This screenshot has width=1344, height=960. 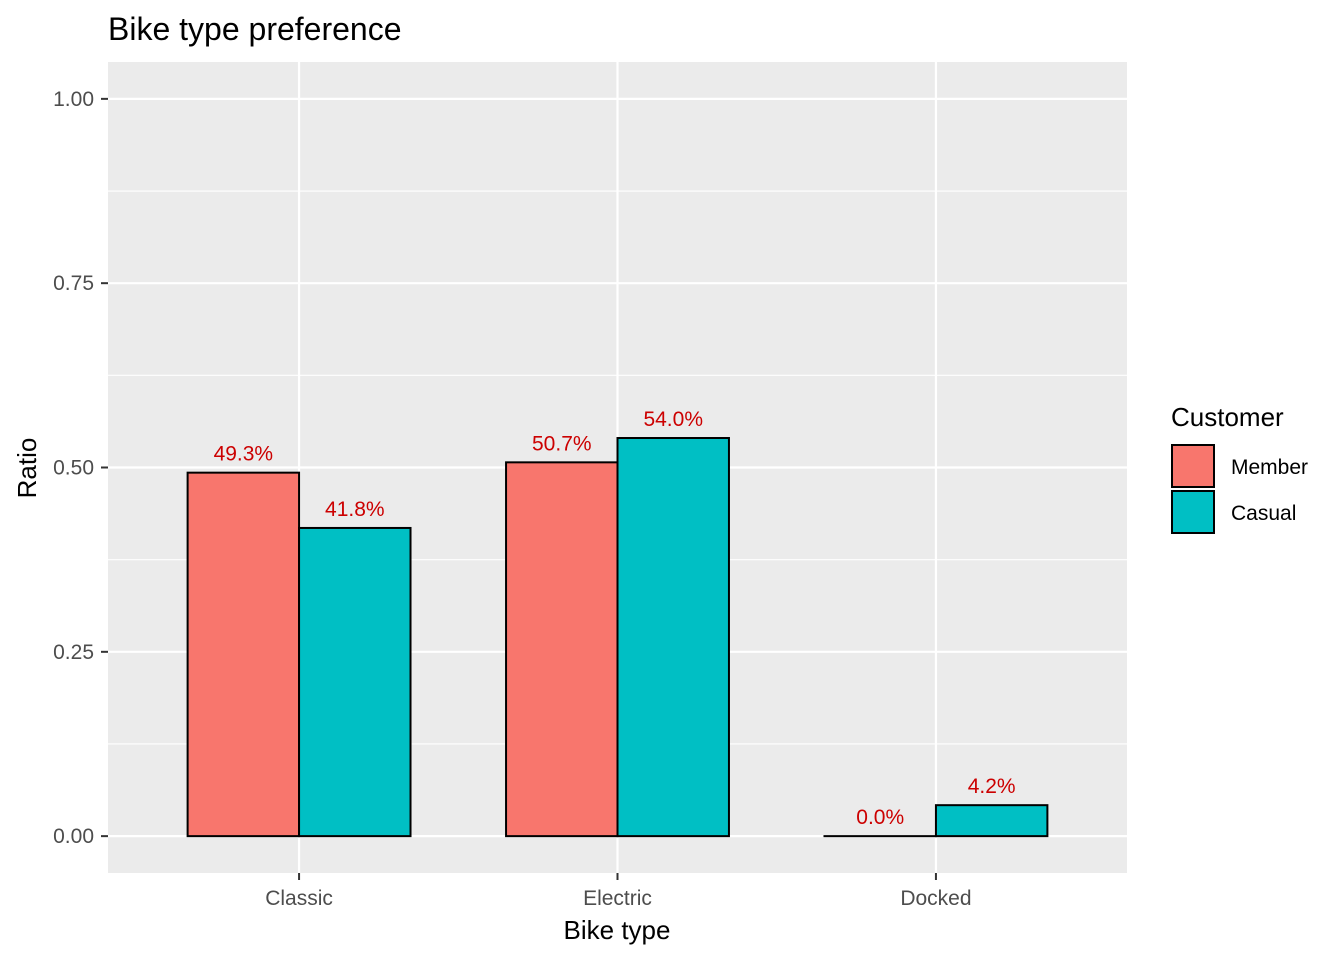 What do you see at coordinates (73, 468) in the screenshot?
I see `y-tick-label: 0.50` at bounding box center [73, 468].